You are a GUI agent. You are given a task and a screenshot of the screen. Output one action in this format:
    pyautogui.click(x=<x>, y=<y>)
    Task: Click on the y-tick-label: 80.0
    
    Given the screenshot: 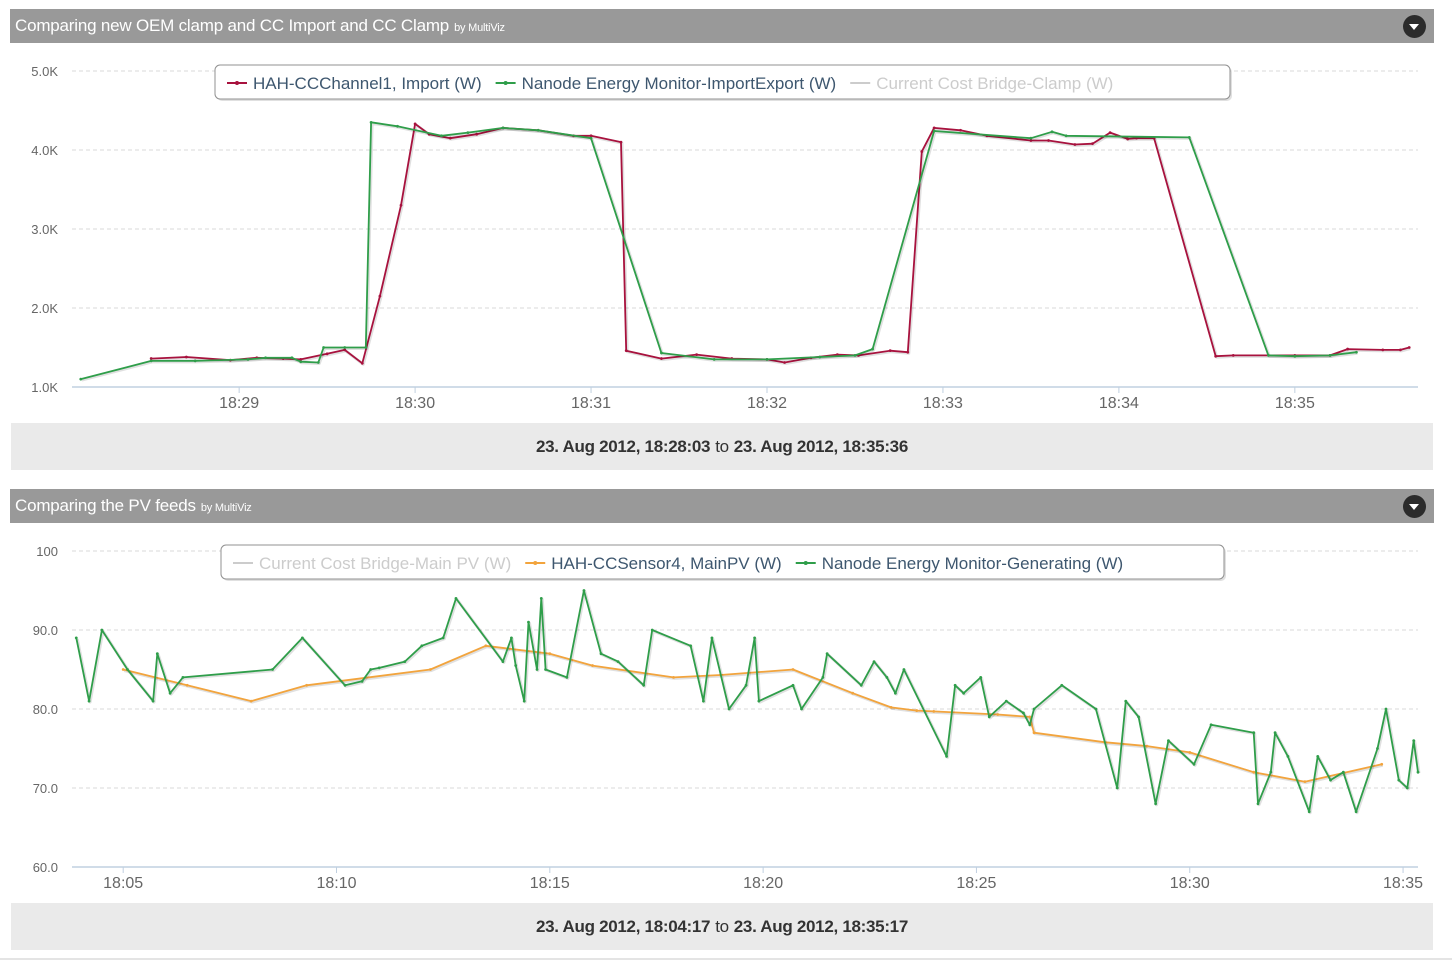 What is the action you would take?
    pyautogui.click(x=45, y=709)
    